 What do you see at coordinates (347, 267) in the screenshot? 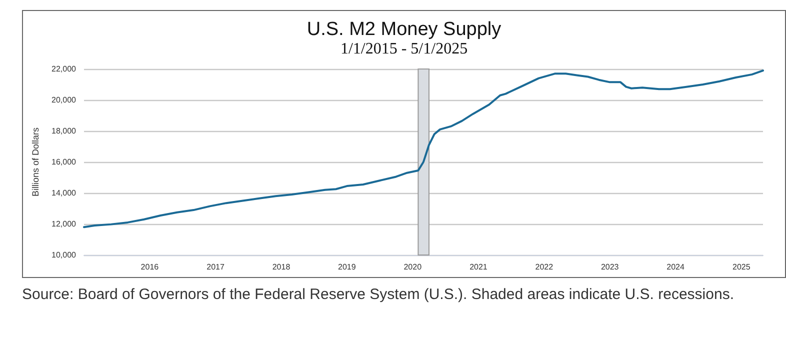
I see `x-tick-label: 2019` at bounding box center [347, 267].